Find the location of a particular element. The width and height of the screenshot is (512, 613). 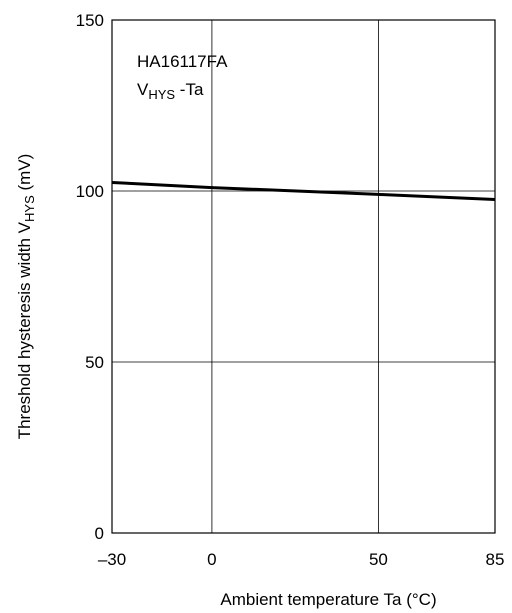

series-layer is located at coordinates (303, 191).